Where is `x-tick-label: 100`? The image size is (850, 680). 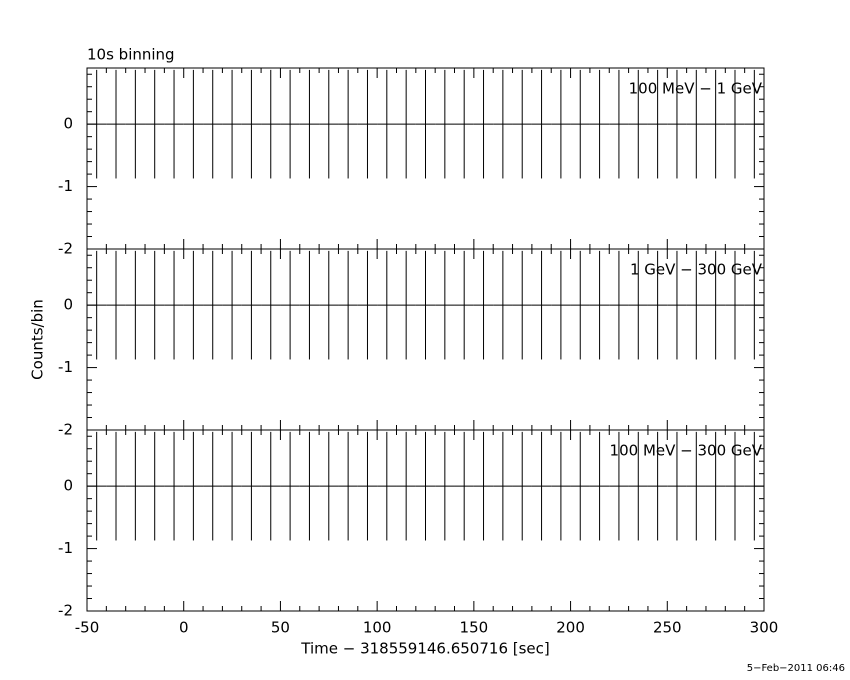
x-tick-label: 100 is located at coordinates (377, 628).